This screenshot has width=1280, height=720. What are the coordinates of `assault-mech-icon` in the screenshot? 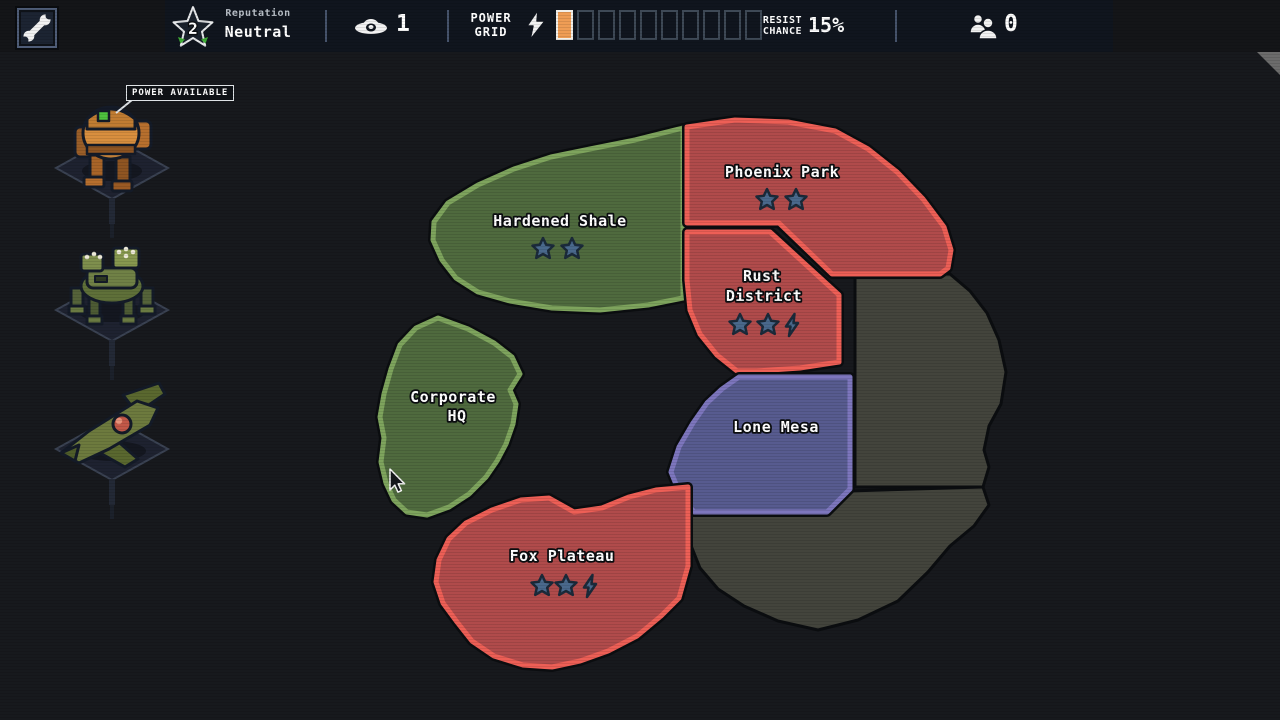 It's located at (113, 149).